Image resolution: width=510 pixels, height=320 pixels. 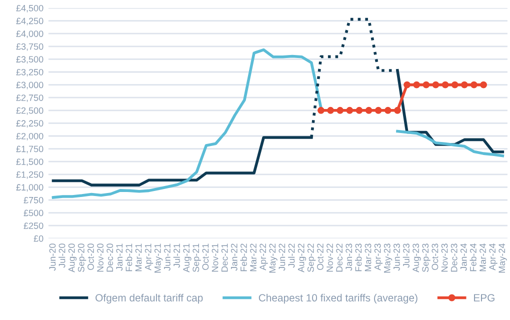 I want to click on x-tick-label: Apr-22, so click(x=264, y=257).